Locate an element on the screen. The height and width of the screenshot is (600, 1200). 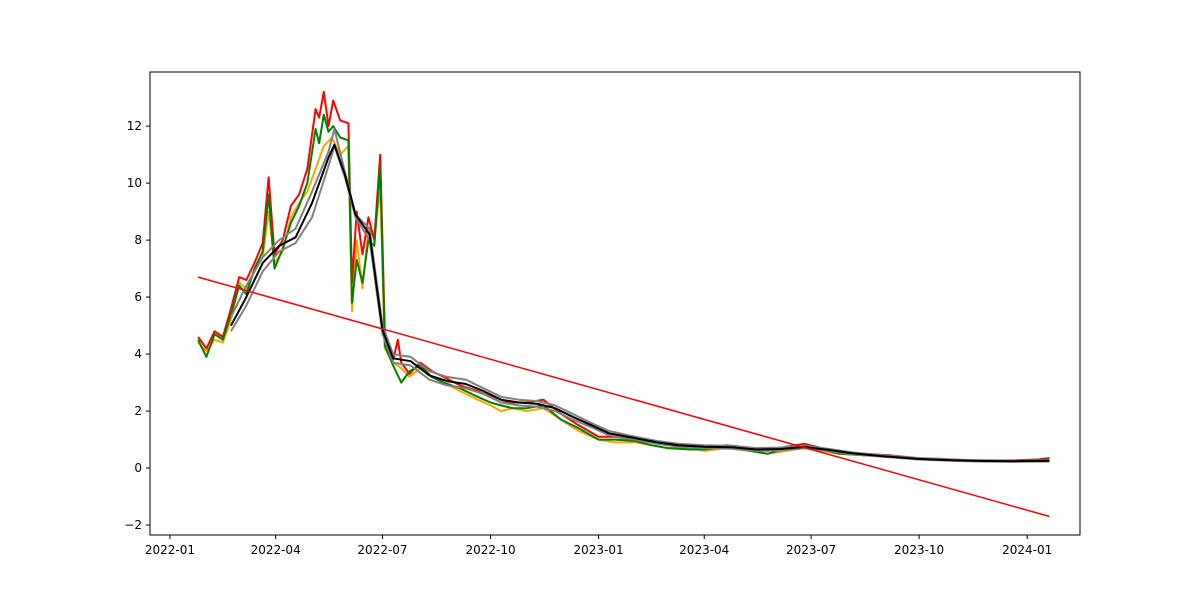
y-tick-label: 12 is located at coordinates (134, 126).